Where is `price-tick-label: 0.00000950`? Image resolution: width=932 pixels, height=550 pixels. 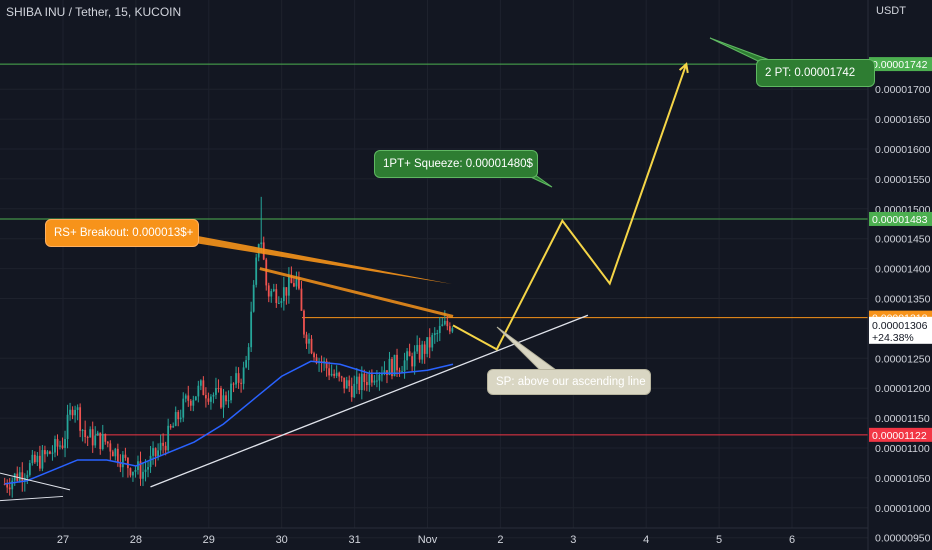
price-tick-label: 0.00000950 is located at coordinates (903, 539).